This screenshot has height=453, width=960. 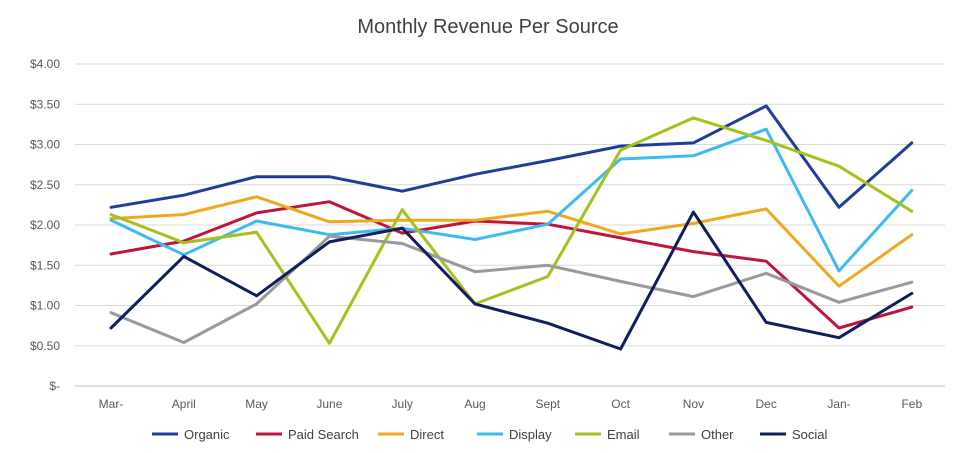 What do you see at coordinates (766, 404) in the screenshot?
I see `x-tick-label: Dec` at bounding box center [766, 404].